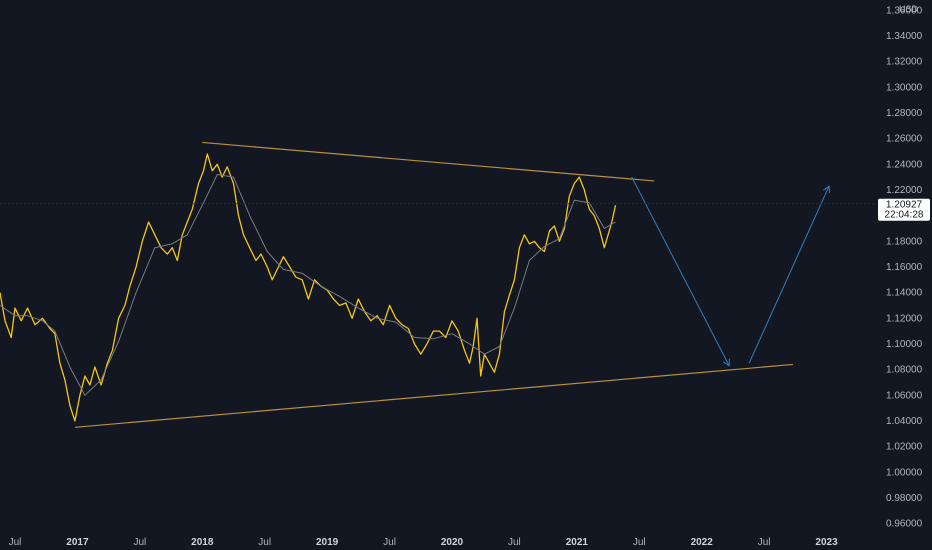  I want to click on x-tick-label: 2022, so click(702, 542).